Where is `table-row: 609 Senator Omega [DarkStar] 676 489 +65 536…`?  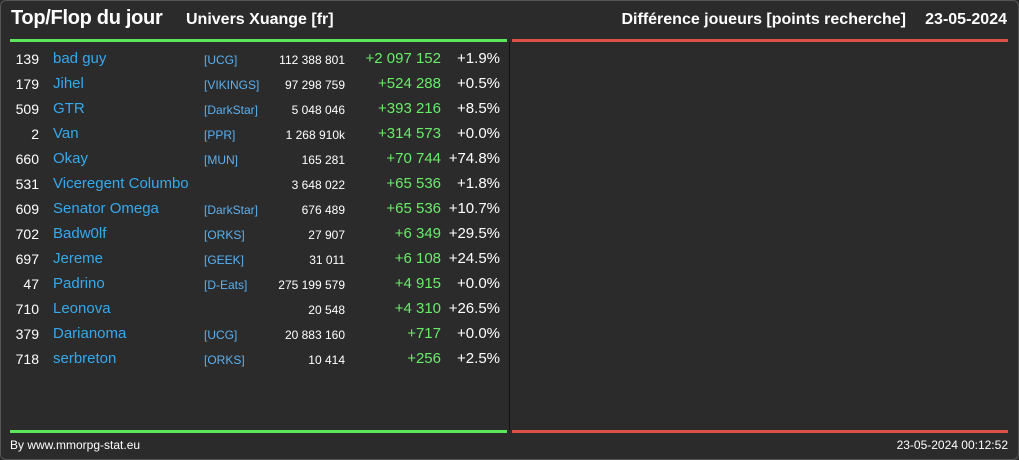 table-row: 609 Senator Omega [DarkStar] 676 489 +65 536… is located at coordinates (255, 210).